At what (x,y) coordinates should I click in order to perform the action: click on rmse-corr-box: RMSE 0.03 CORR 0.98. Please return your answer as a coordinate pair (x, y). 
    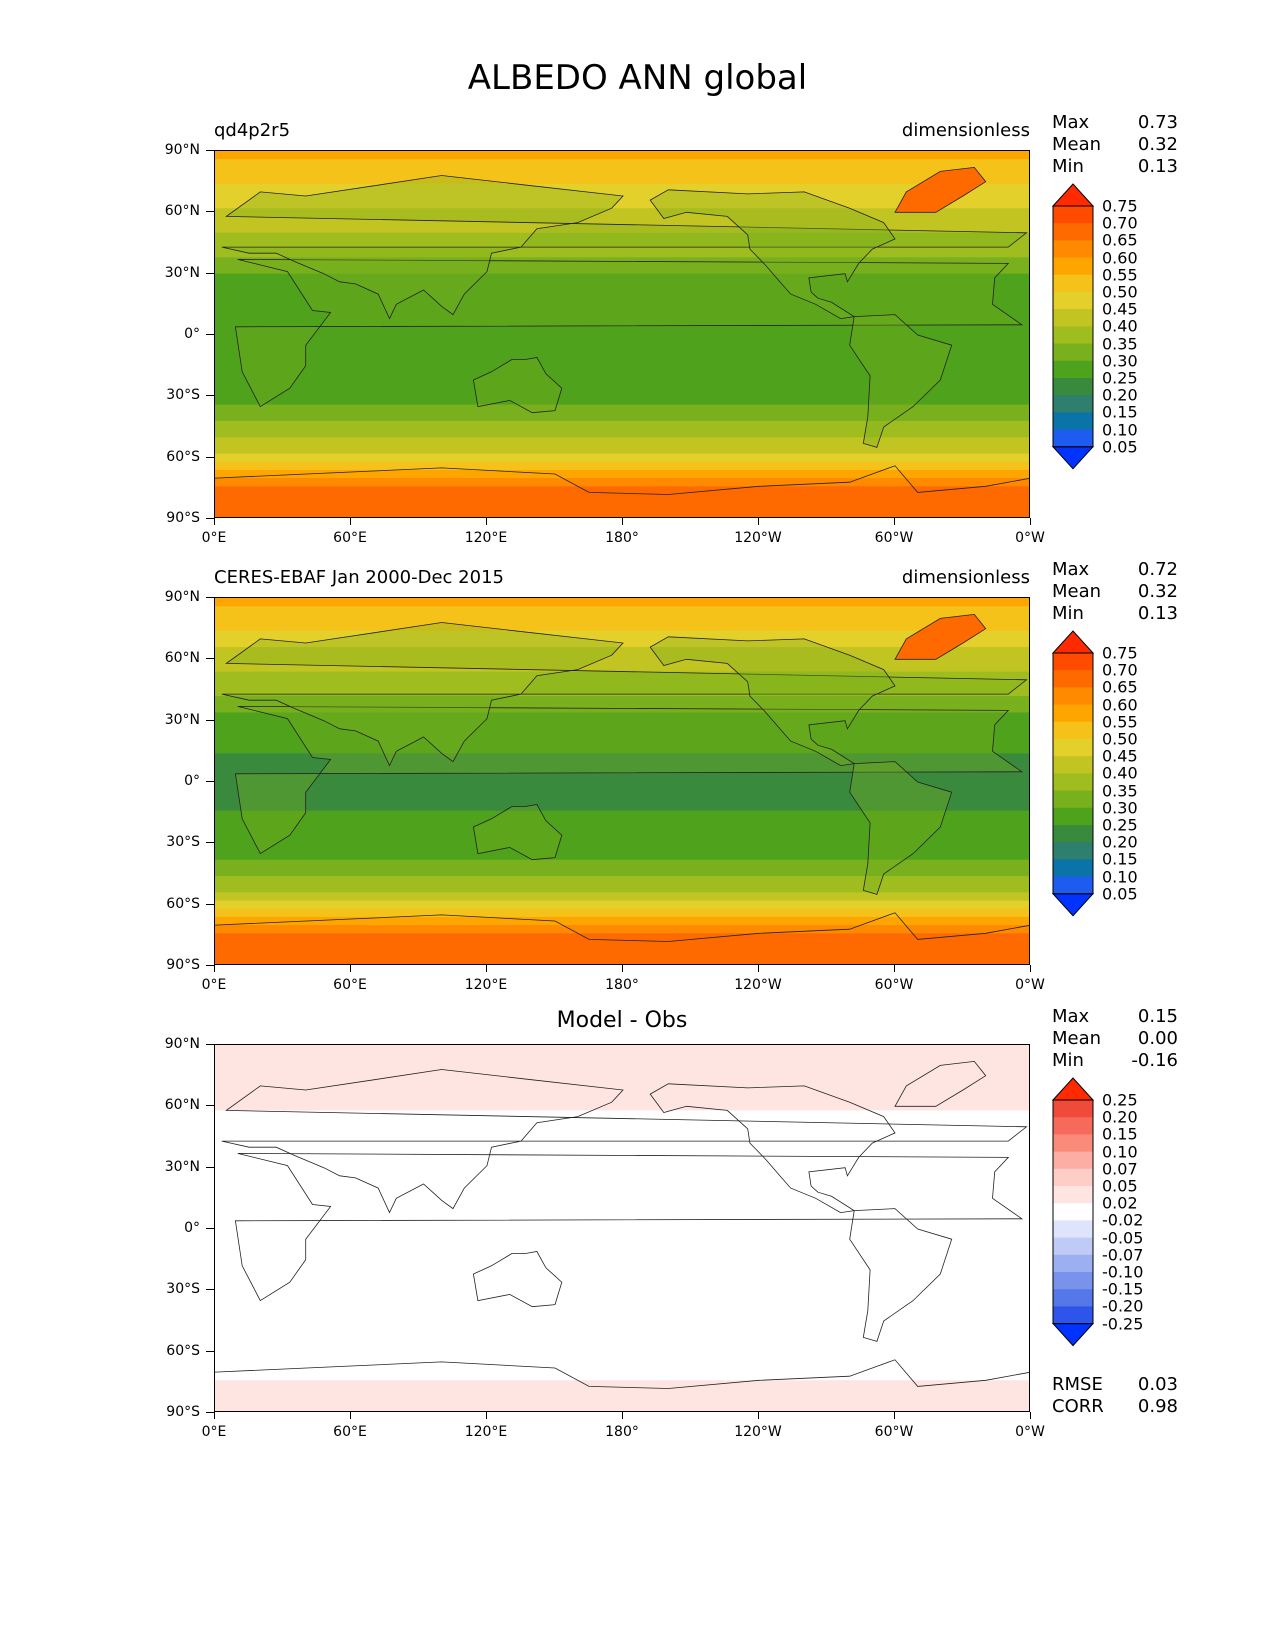
    Looking at the image, I should click on (1115, 1396).